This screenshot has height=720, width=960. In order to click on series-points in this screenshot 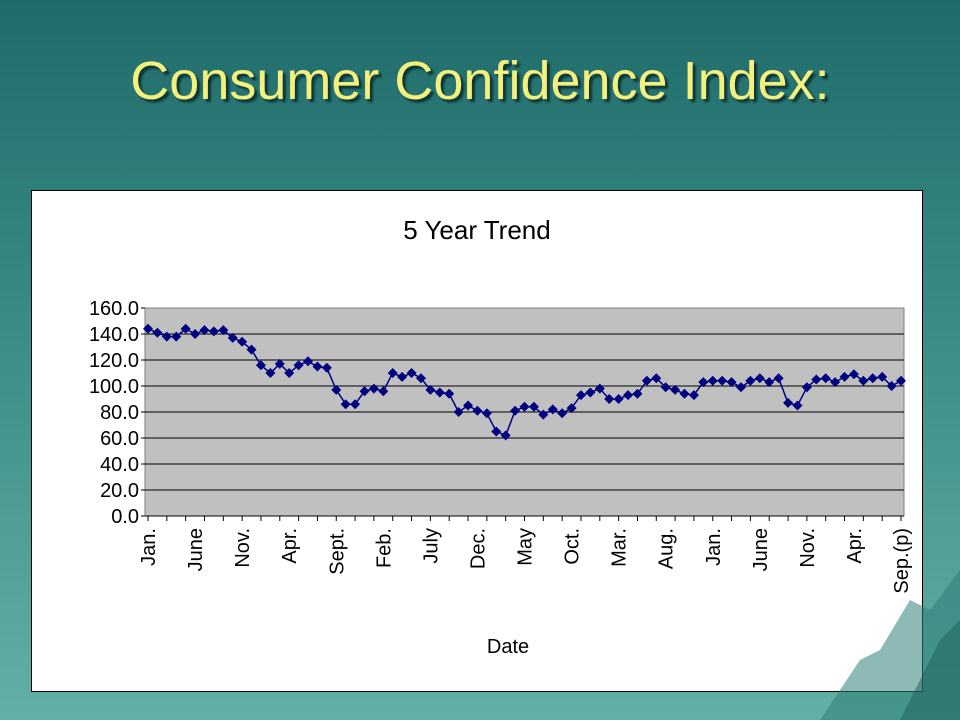, I will do `click(524, 382)`.